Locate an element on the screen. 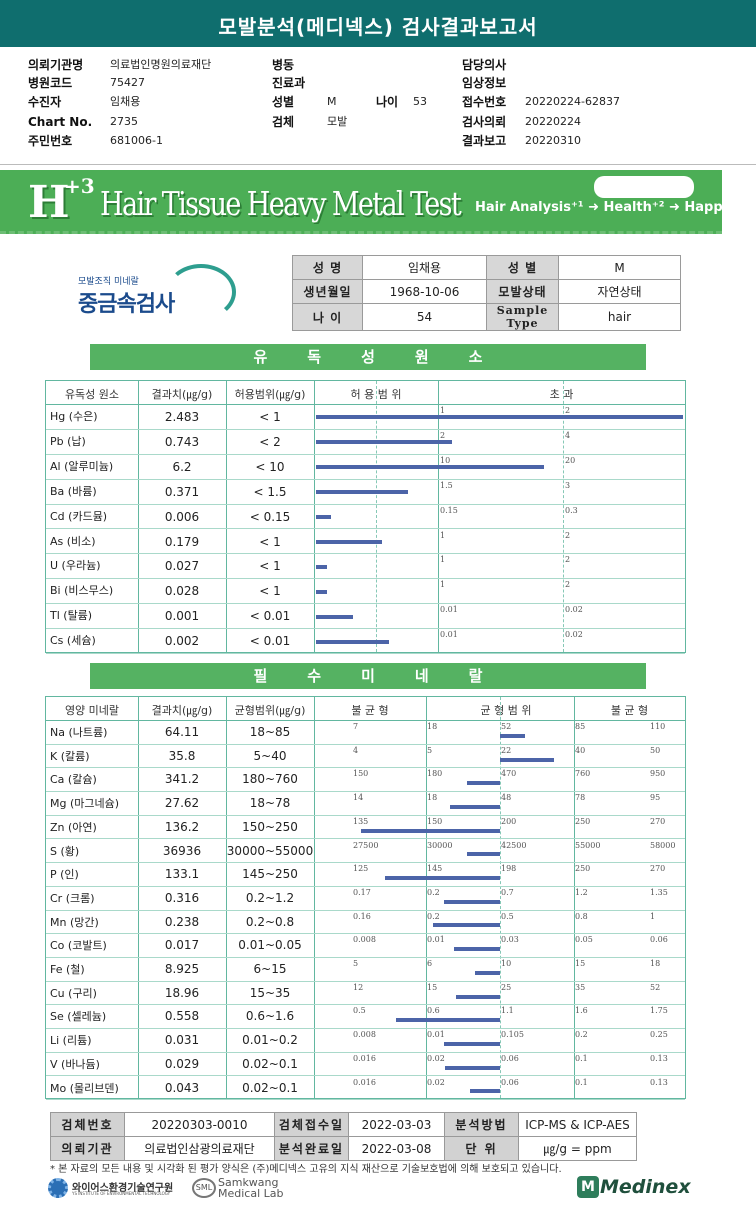 This screenshot has width=756, height=1216. analysis-label: 단 위 is located at coordinates (481, 1148).